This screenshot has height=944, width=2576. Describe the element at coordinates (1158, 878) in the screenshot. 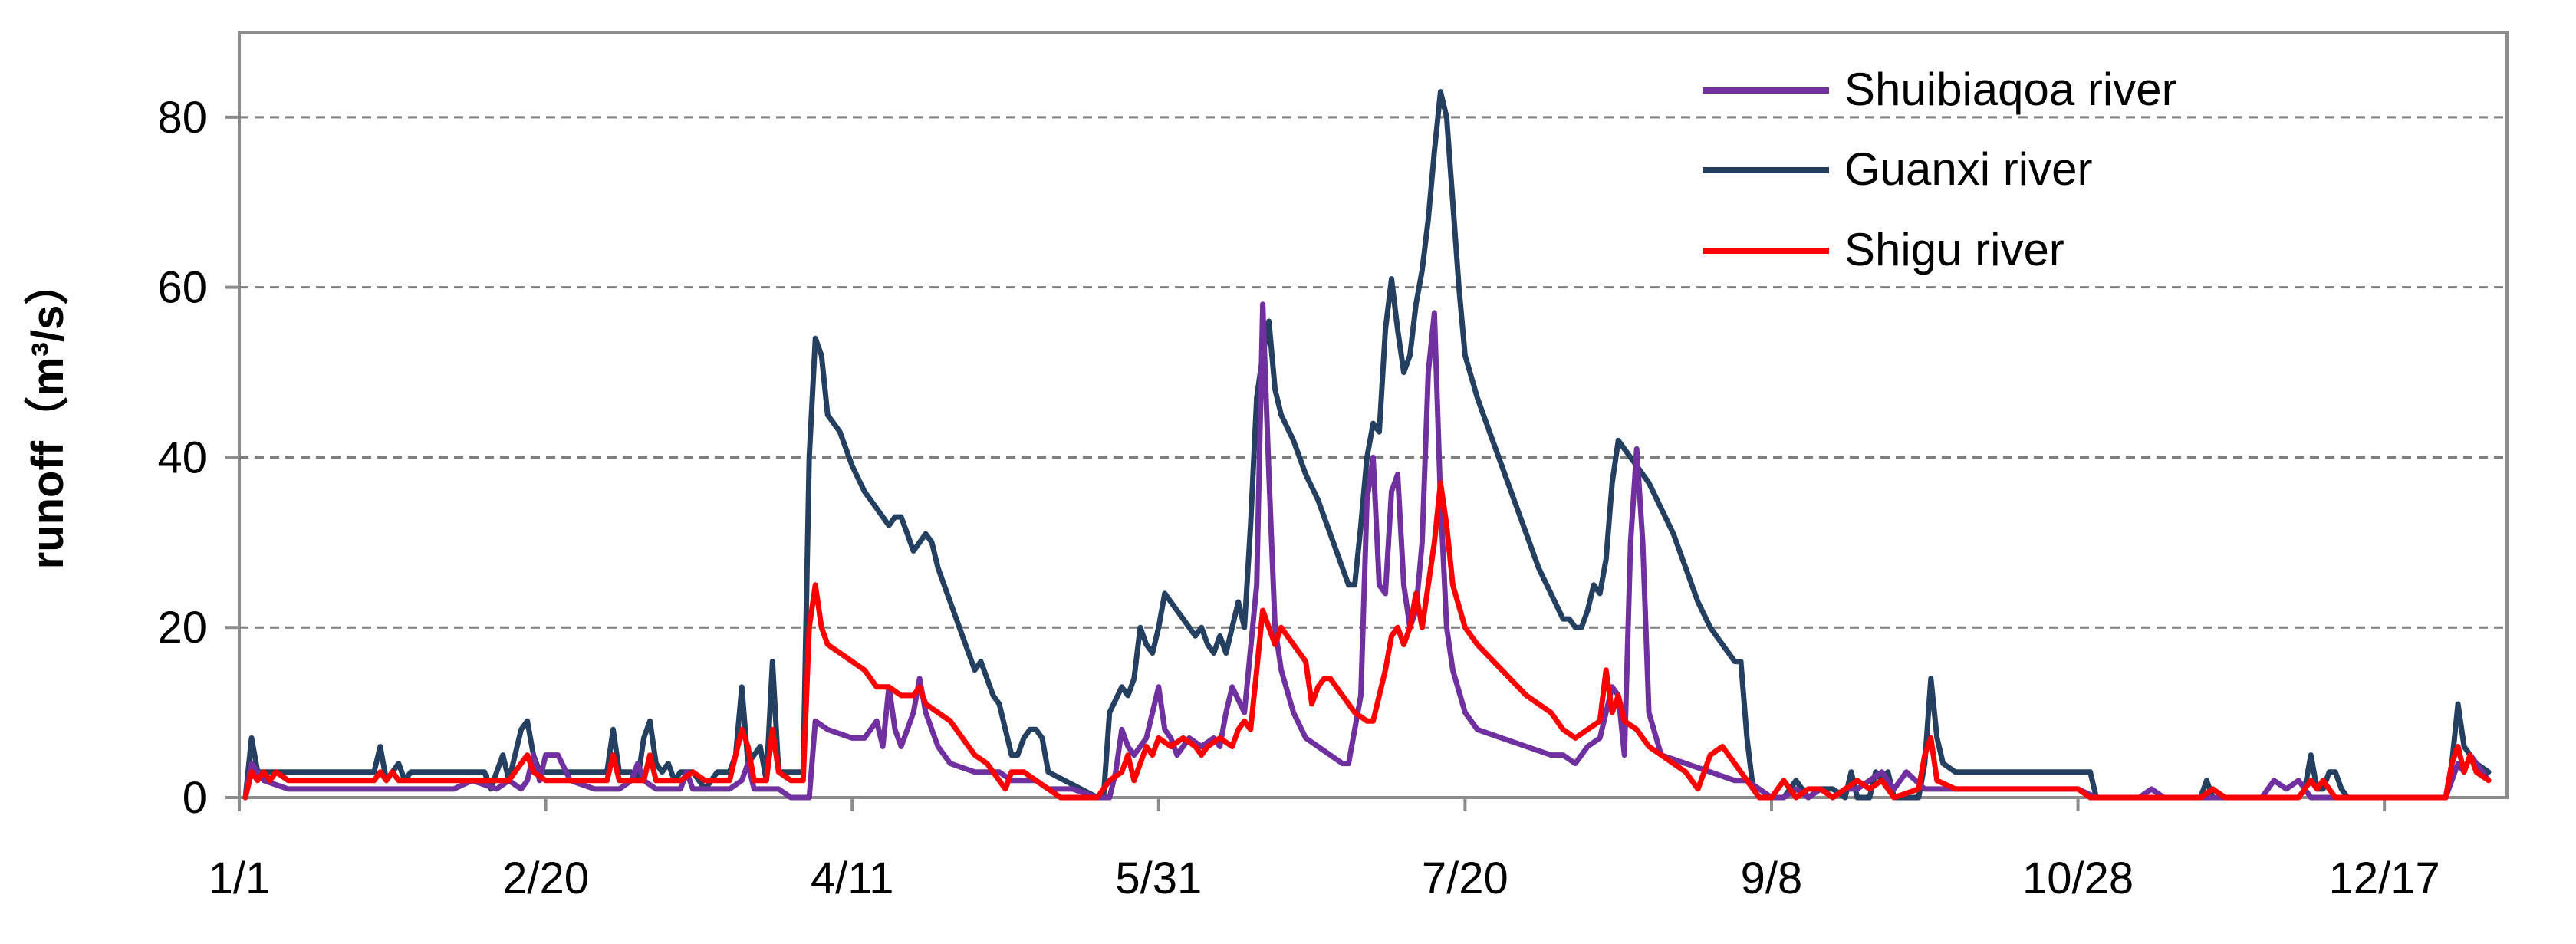

I see `x-tick-label: 5/31` at that location.